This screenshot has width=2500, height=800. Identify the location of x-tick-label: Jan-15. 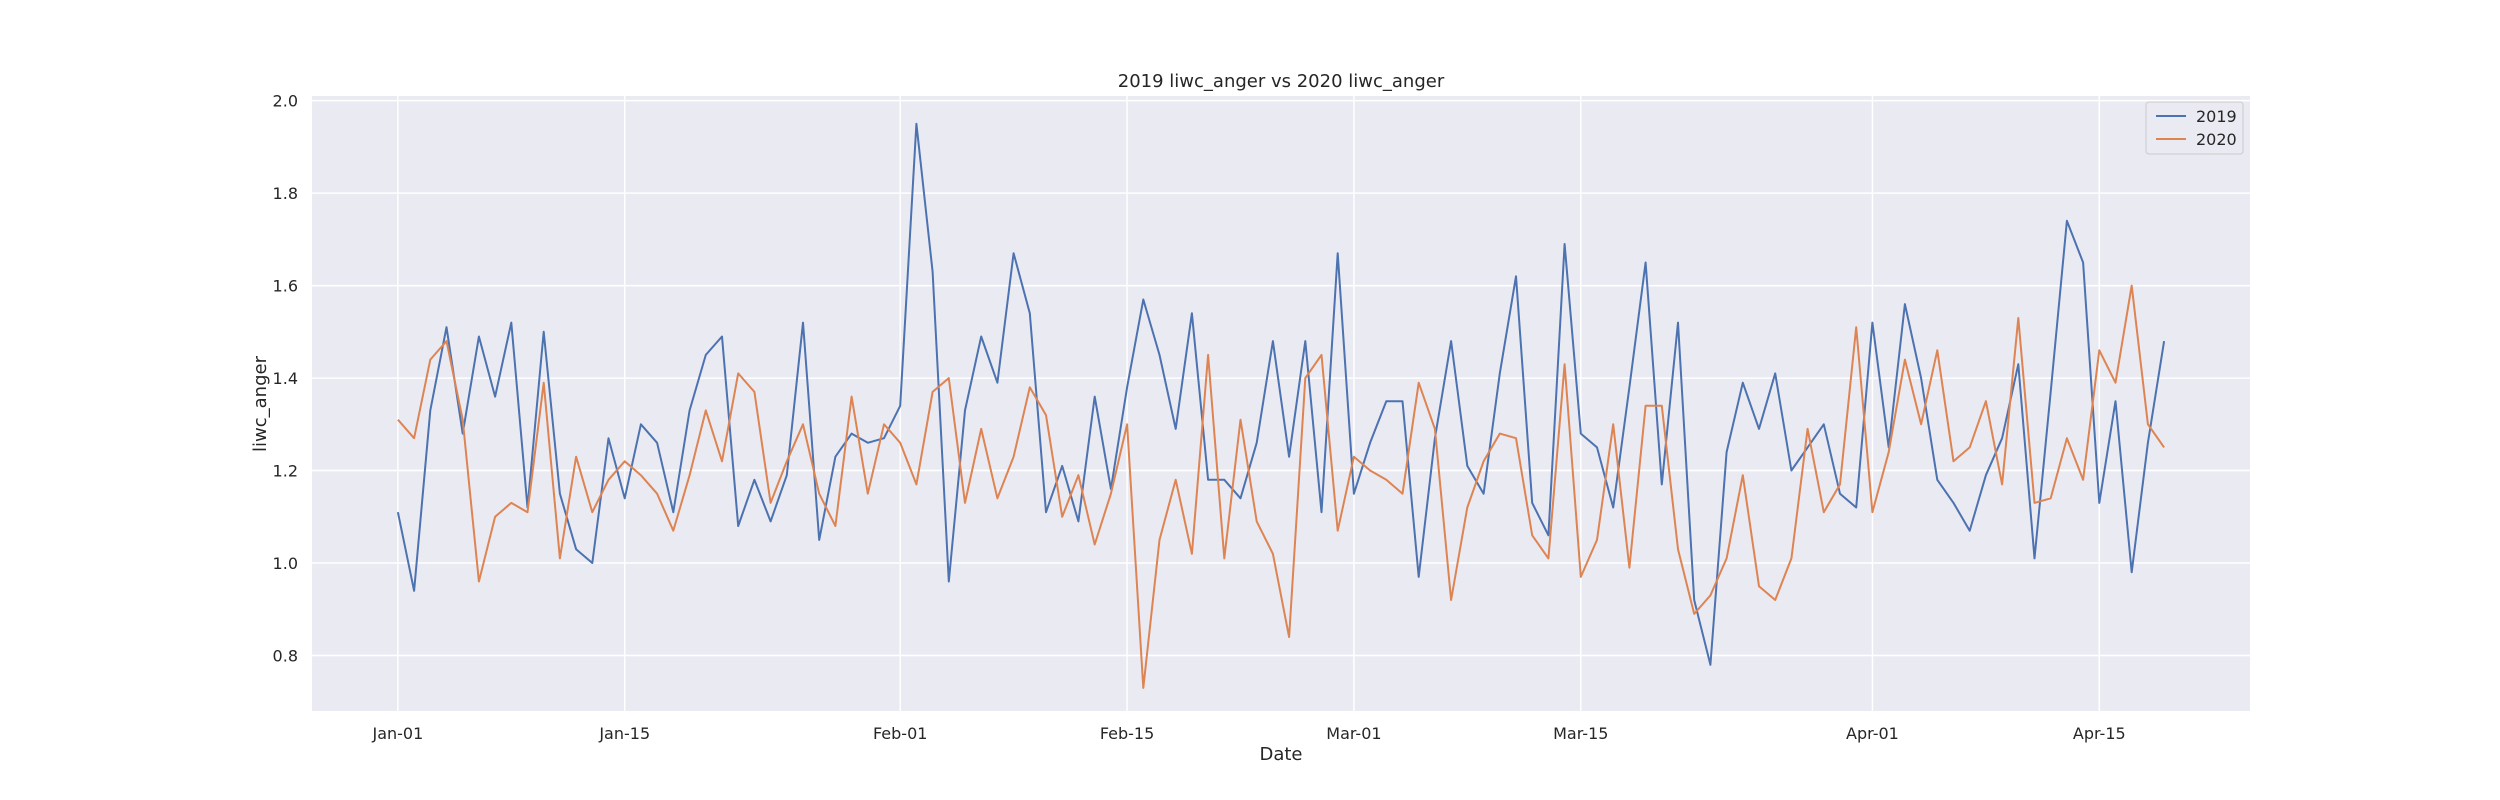
(624, 733).